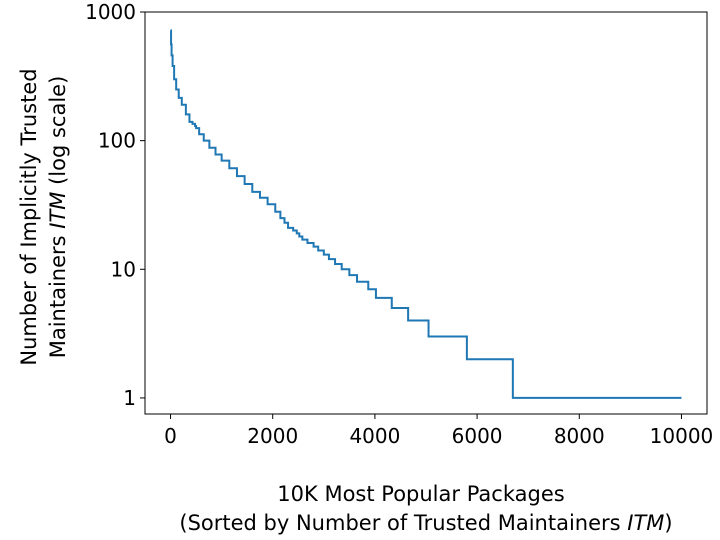  I want to click on x-tick-label: 6000, so click(477, 436).